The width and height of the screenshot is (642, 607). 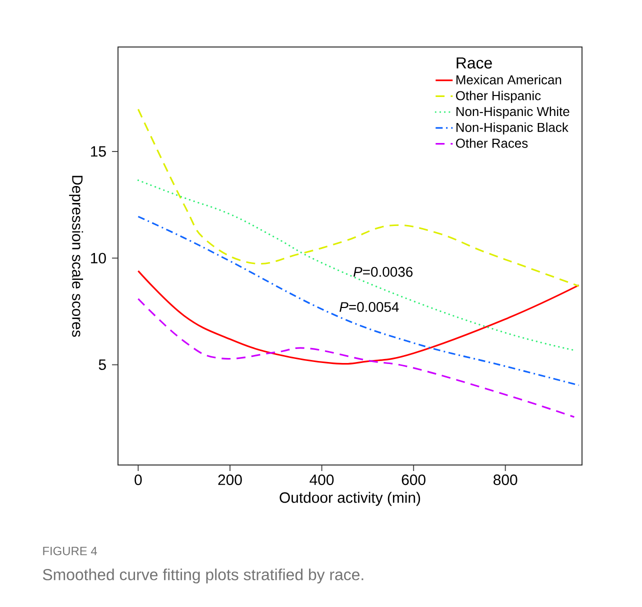 What do you see at coordinates (492, 143) in the screenshot?
I see `legend-label: Other Races` at bounding box center [492, 143].